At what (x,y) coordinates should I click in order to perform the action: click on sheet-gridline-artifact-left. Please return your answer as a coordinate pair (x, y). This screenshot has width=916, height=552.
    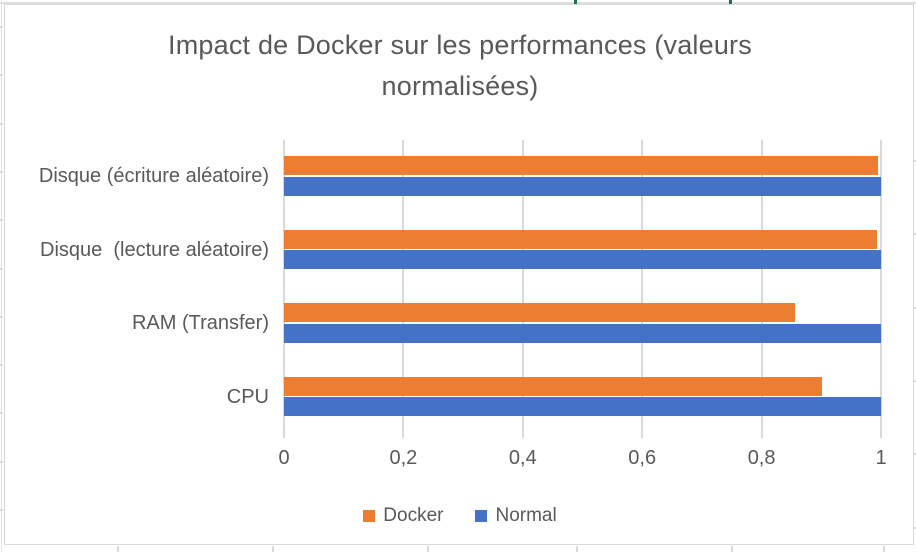
    Looking at the image, I should click on (1, 276).